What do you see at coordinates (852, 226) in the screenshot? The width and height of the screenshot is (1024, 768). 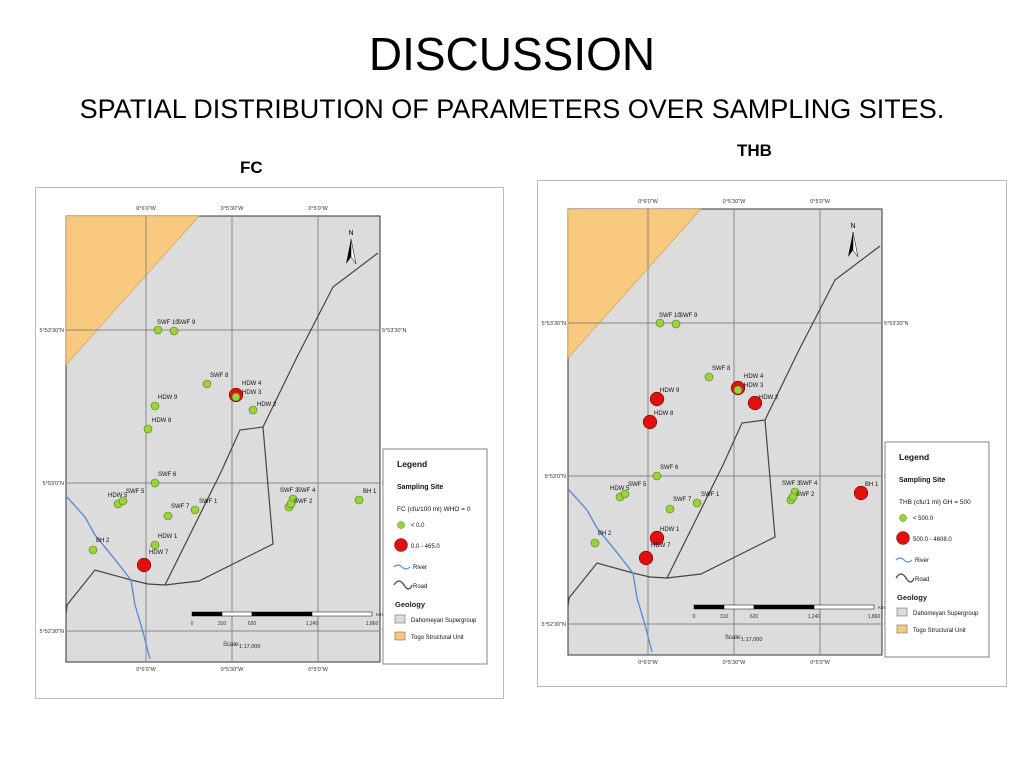 I see `svg-text: N` at bounding box center [852, 226].